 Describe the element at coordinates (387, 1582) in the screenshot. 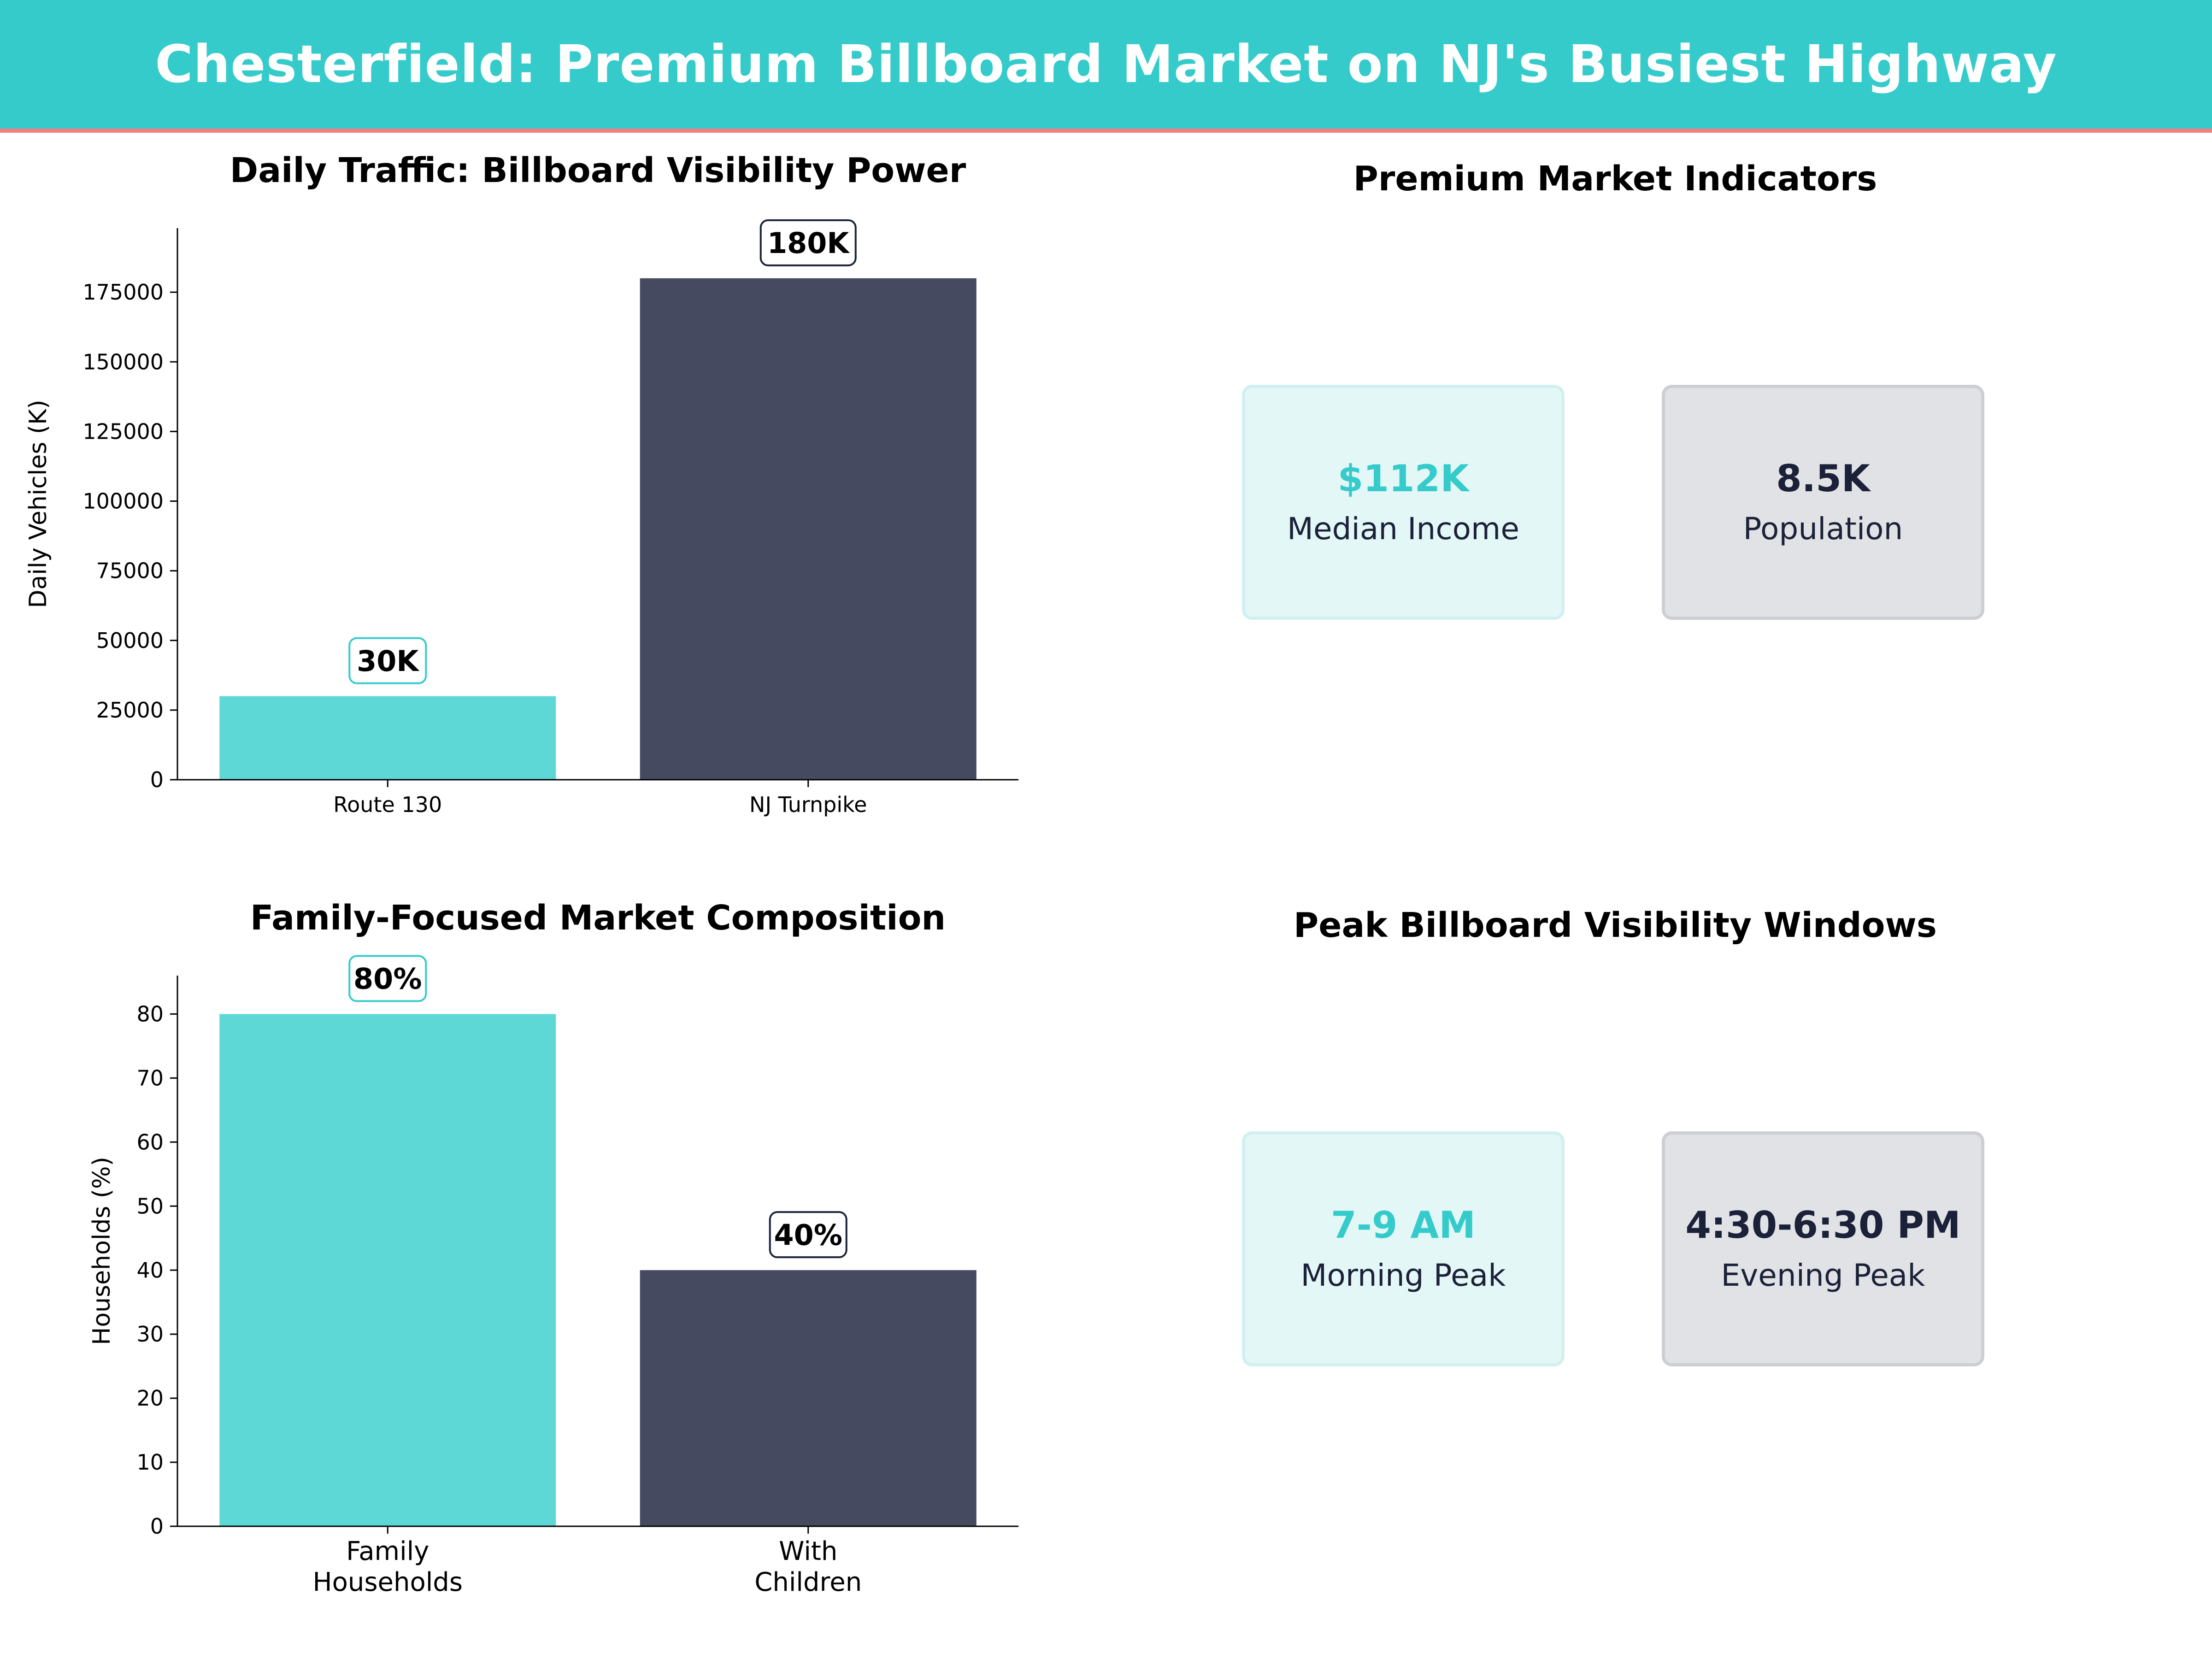

I see `x-tick-label-line: Households` at that location.